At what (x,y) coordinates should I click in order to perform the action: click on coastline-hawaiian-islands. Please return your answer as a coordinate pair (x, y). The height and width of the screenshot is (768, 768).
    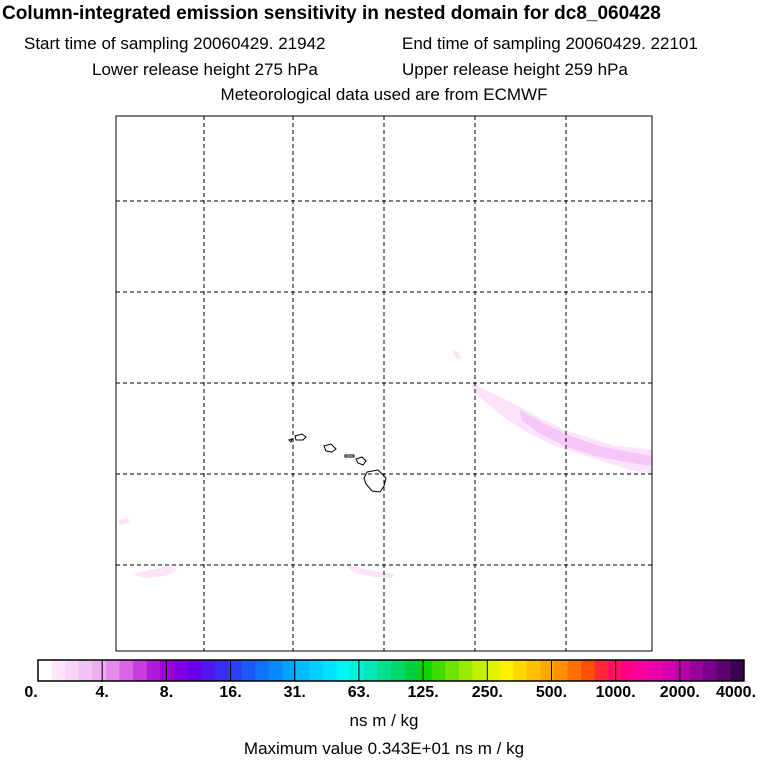
    Looking at the image, I should click on (337, 463).